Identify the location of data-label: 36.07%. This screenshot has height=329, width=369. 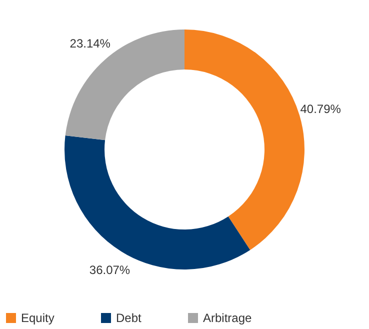
(109, 270).